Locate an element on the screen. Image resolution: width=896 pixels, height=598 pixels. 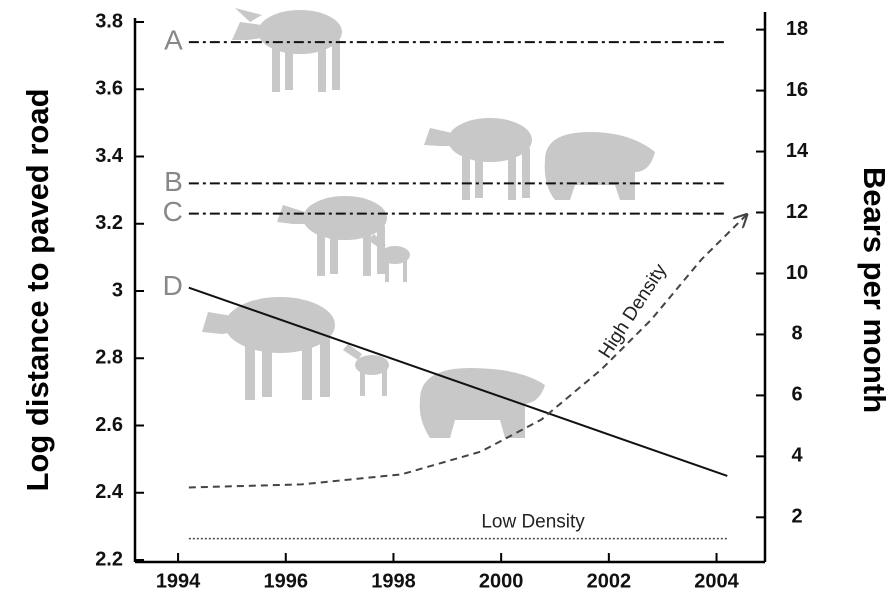
series-label: B is located at coordinates (173, 181).